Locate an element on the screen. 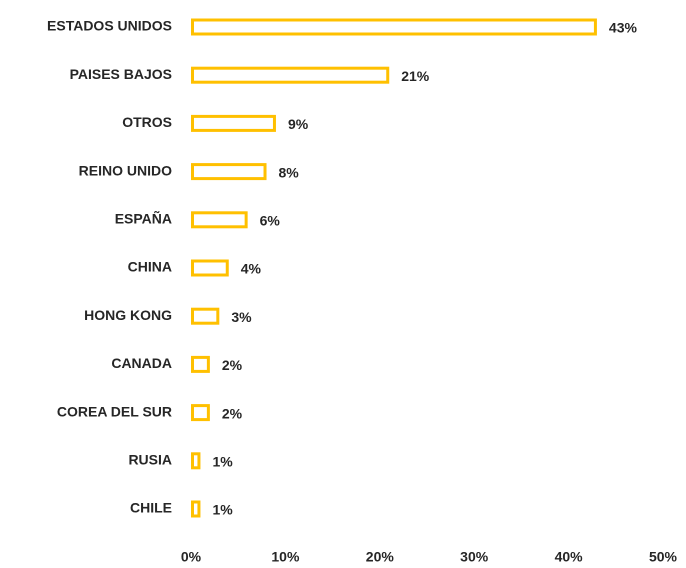 The image size is (686, 568). value-label: 4% is located at coordinates (251, 269).